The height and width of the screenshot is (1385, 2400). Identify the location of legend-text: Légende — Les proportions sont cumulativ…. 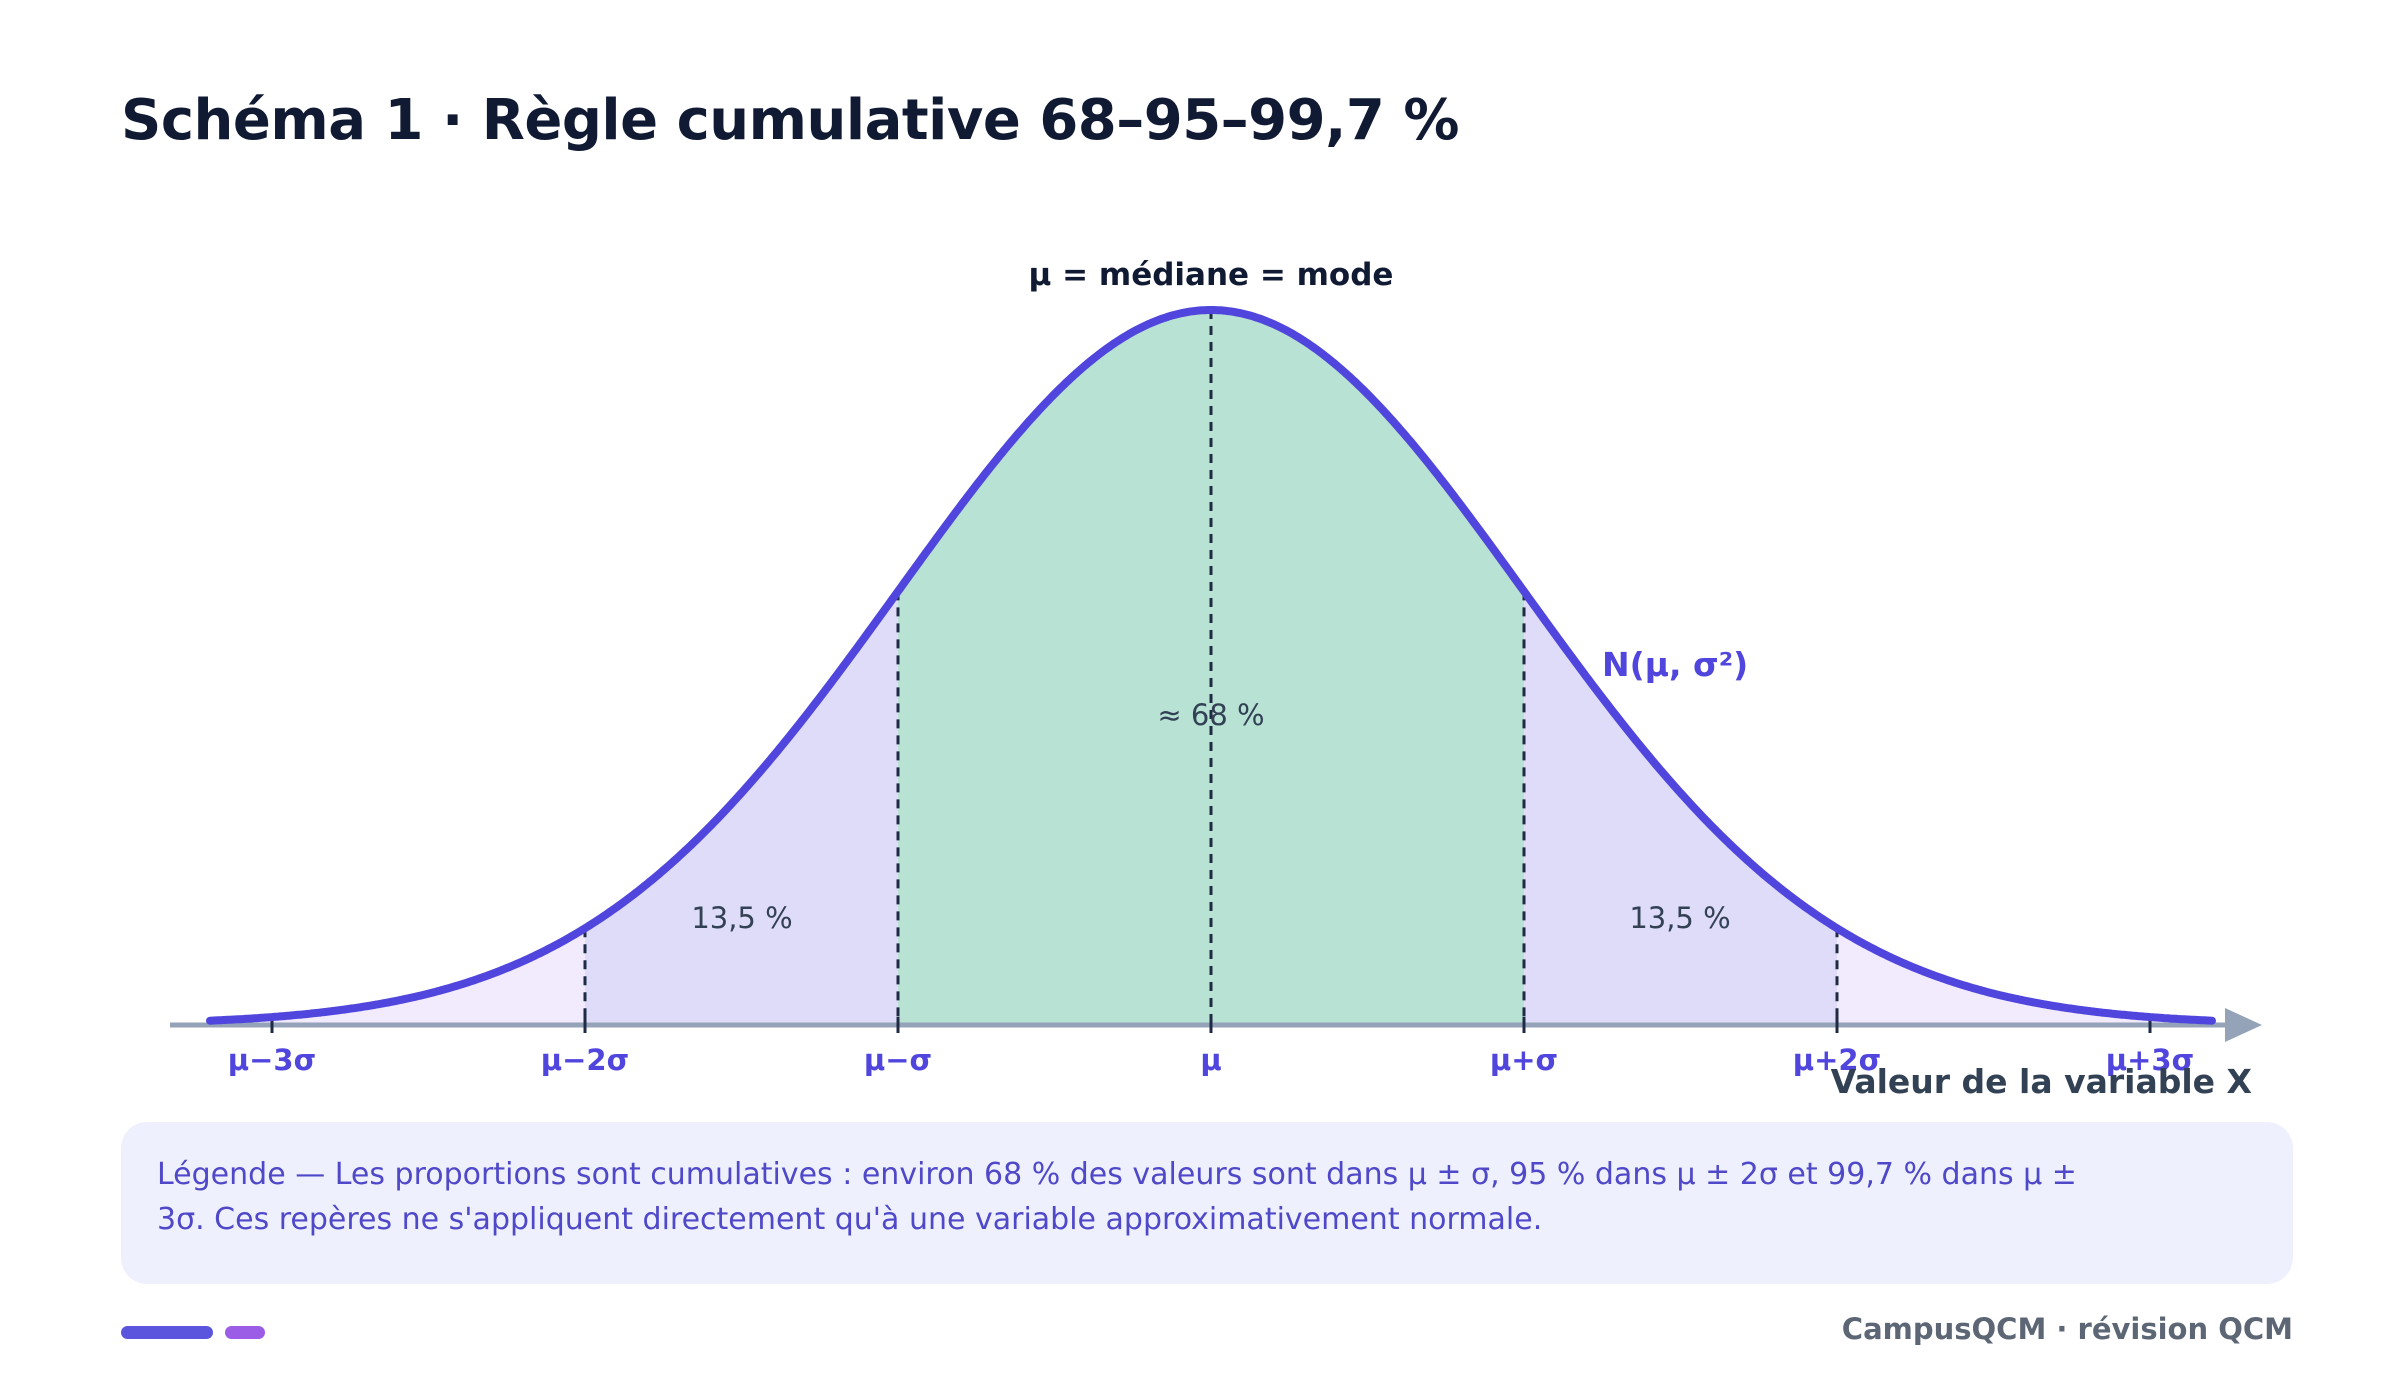
(1117, 1197).